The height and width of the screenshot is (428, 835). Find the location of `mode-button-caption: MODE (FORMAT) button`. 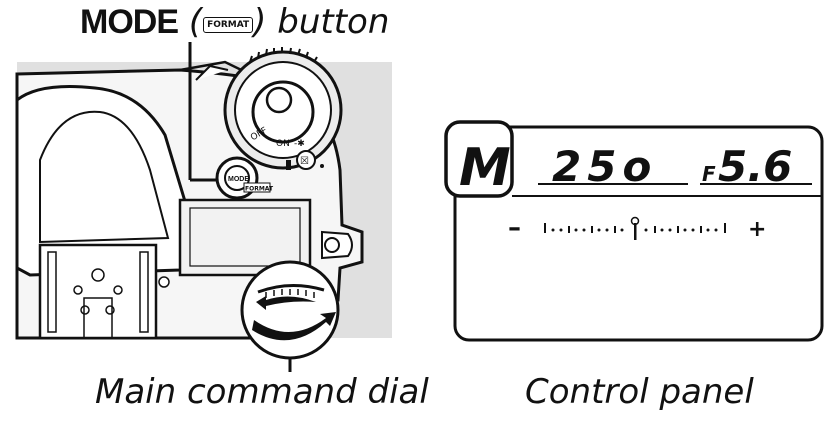

mode-button-caption: MODE (FORMAT) button is located at coordinates (234, 22).